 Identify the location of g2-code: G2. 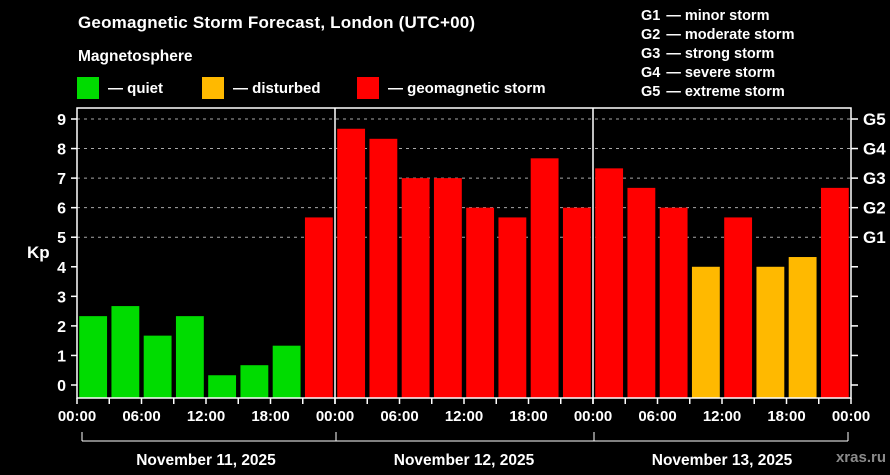
(651, 35).